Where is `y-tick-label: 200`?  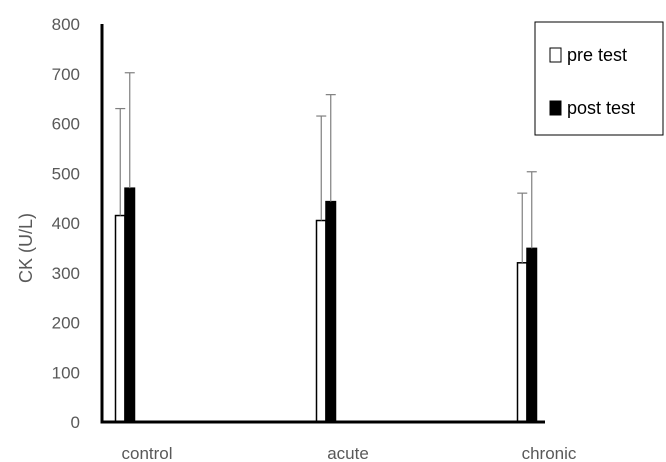
y-tick-label: 200 is located at coordinates (66, 323).